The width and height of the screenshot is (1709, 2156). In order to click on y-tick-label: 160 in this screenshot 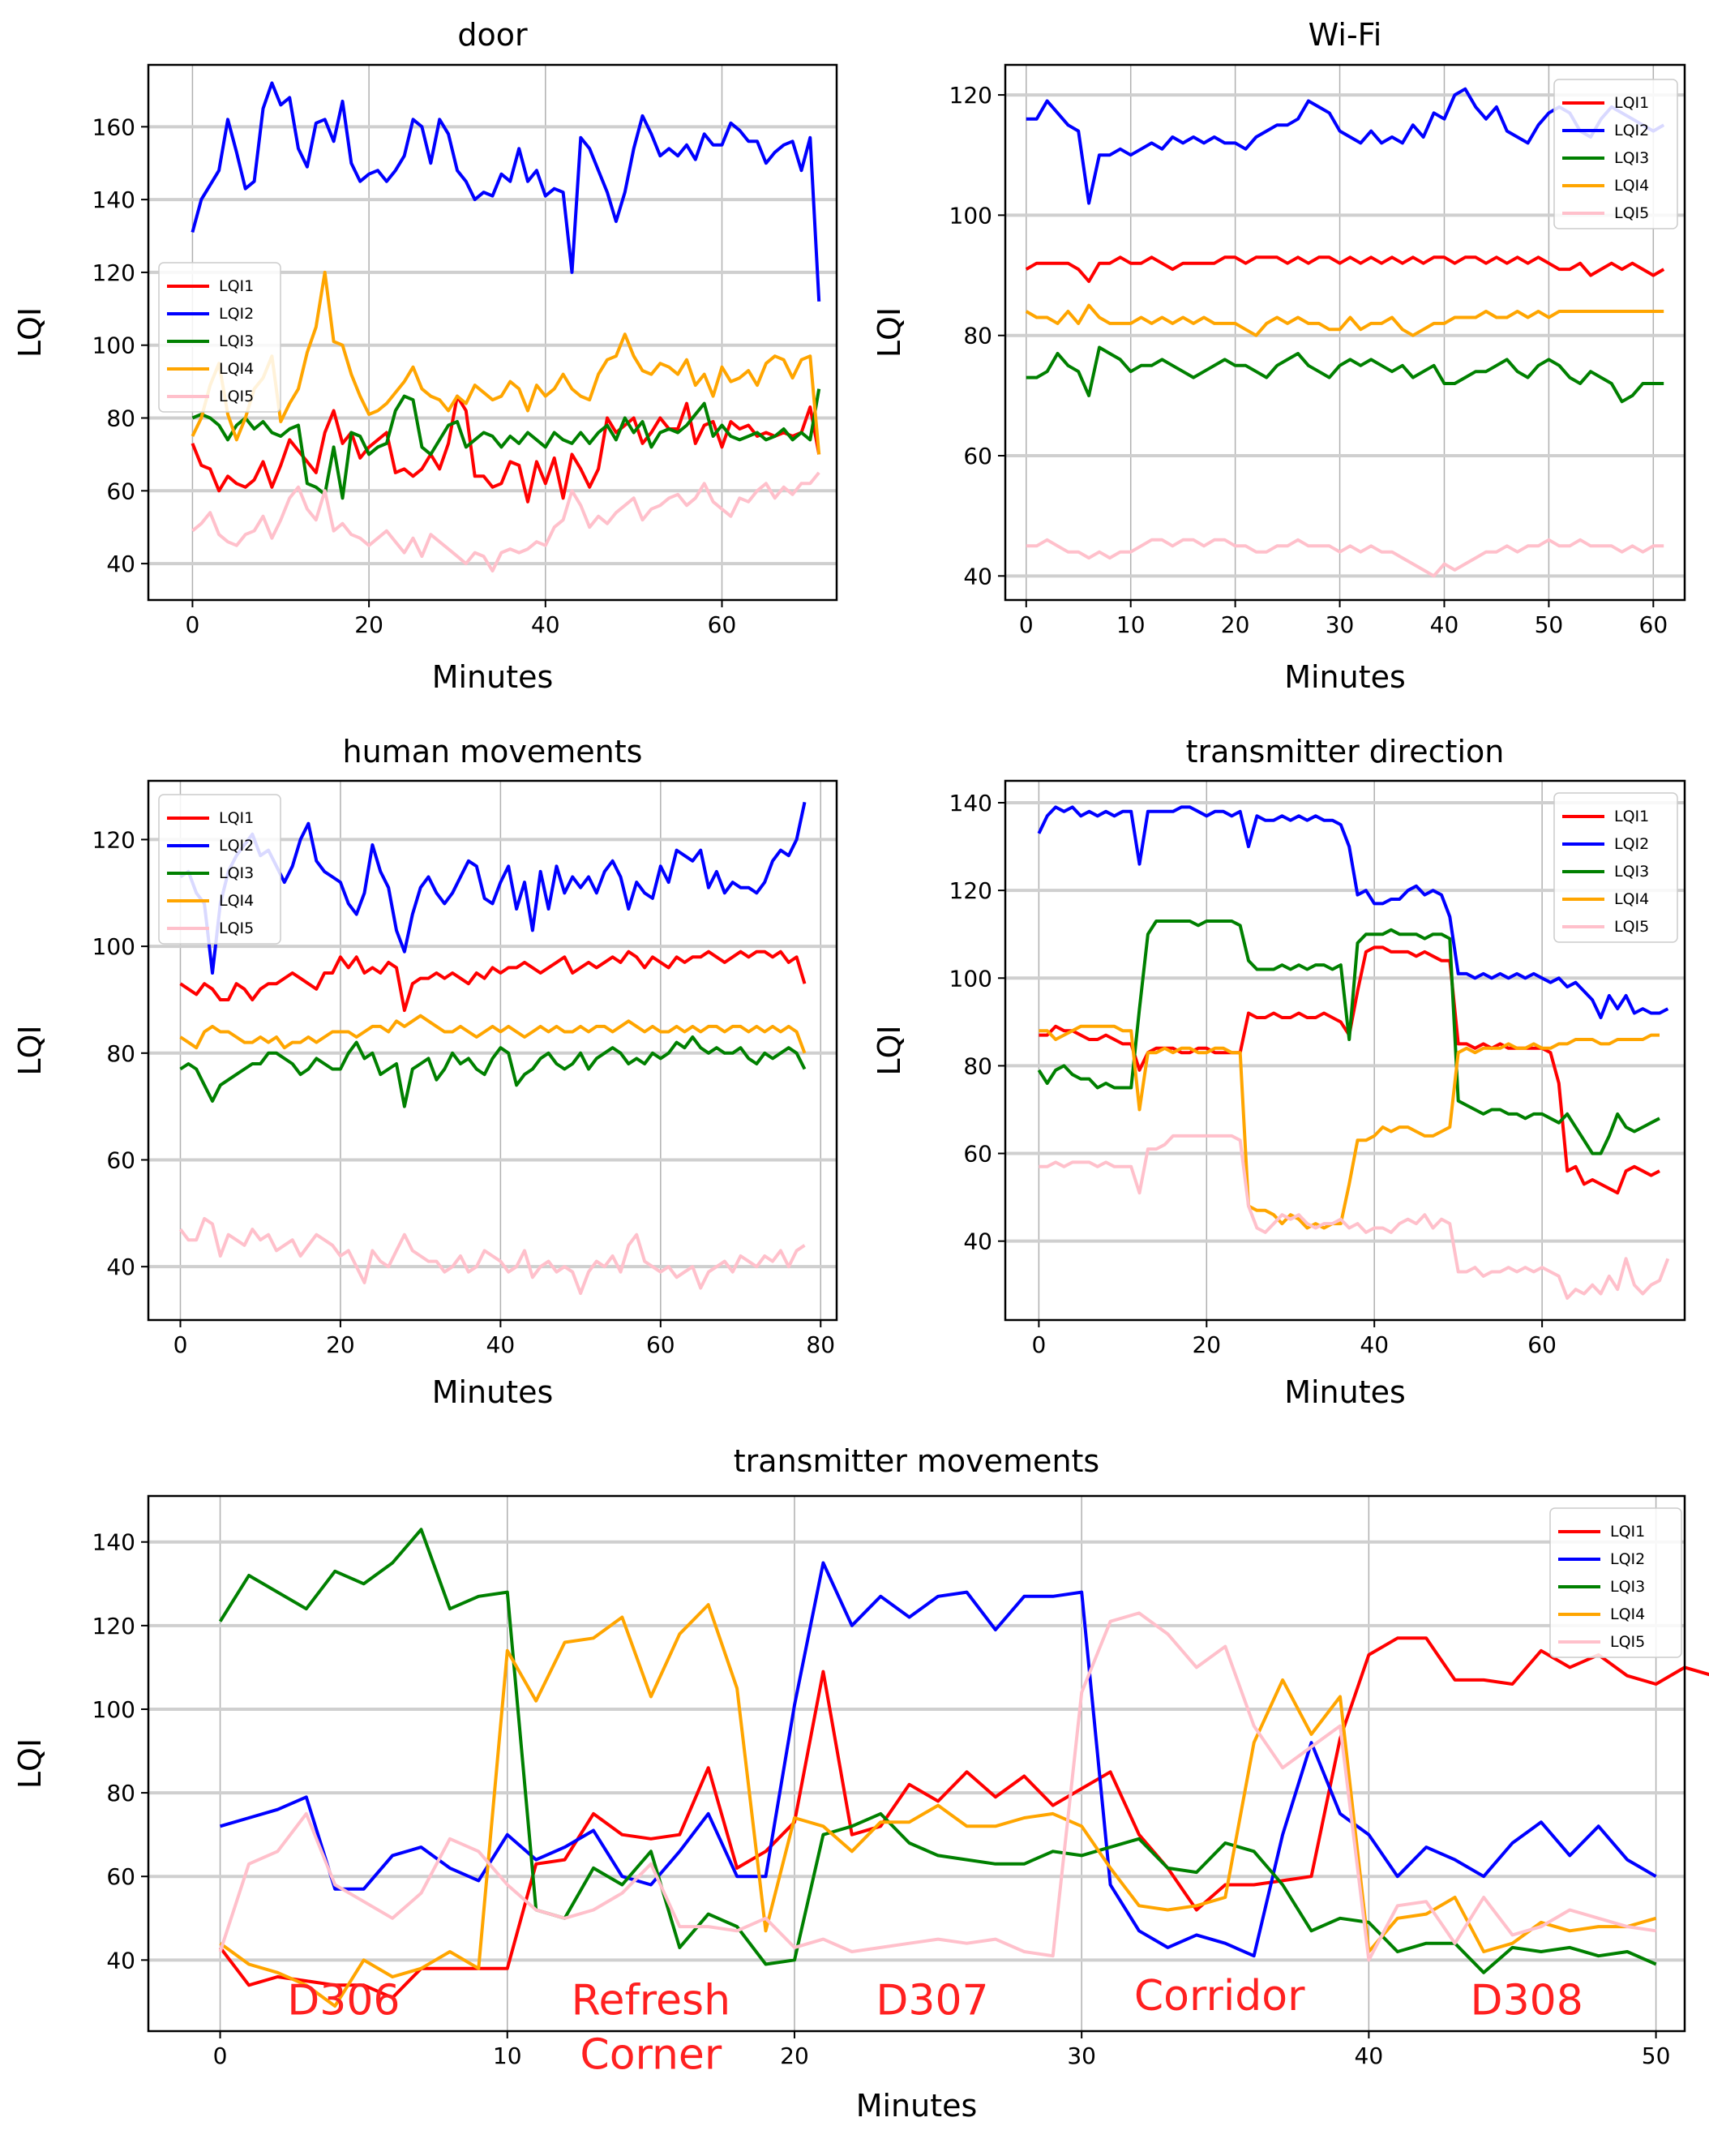, I will do `click(113, 127)`.